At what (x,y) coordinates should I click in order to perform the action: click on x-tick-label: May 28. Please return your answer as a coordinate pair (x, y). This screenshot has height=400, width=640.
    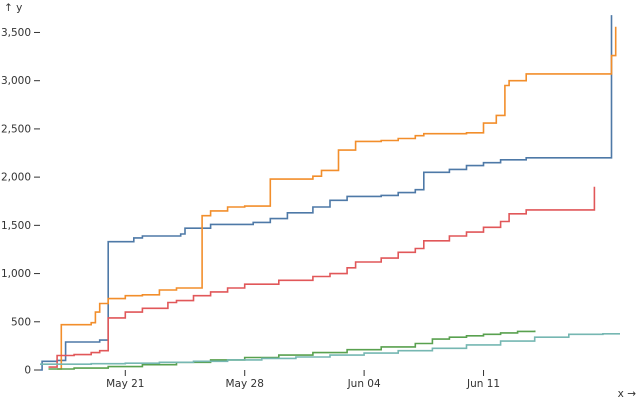
    Looking at the image, I should click on (245, 384).